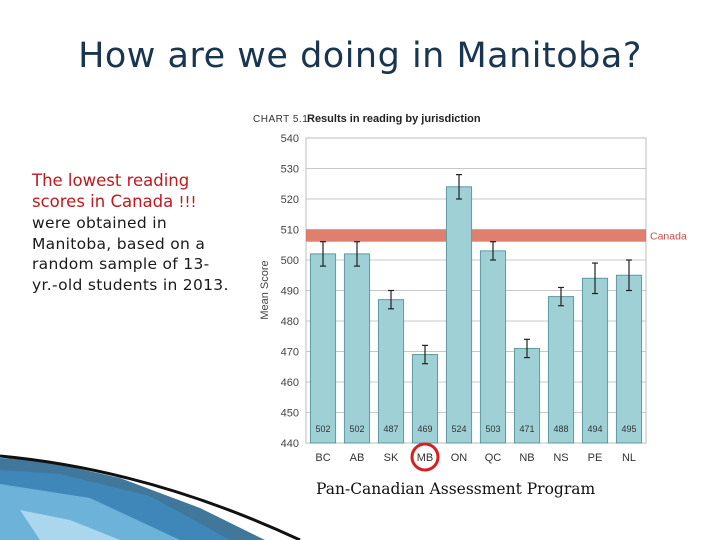 Image resolution: width=720 pixels, height=540 pixels. I want to click on x-tick-ab: AB, so click(357, 458).